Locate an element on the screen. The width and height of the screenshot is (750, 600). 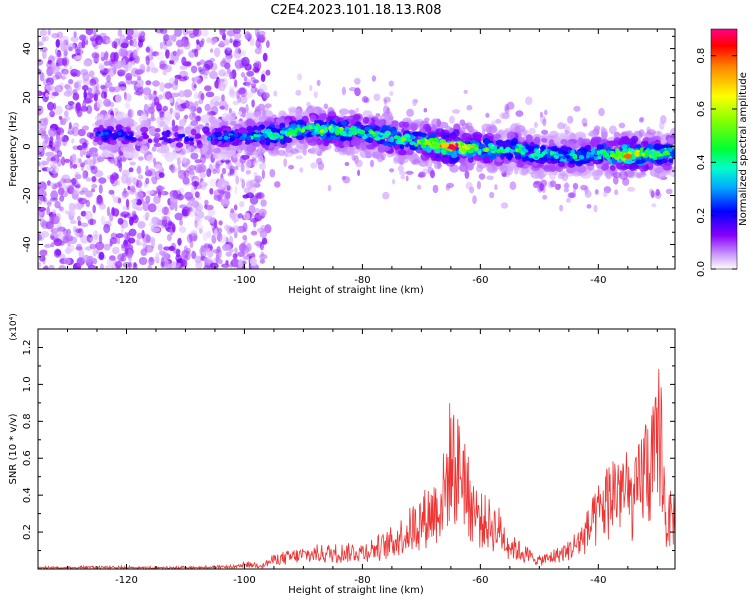
heatmap-peak-cell is located at coordinates (445, 145).